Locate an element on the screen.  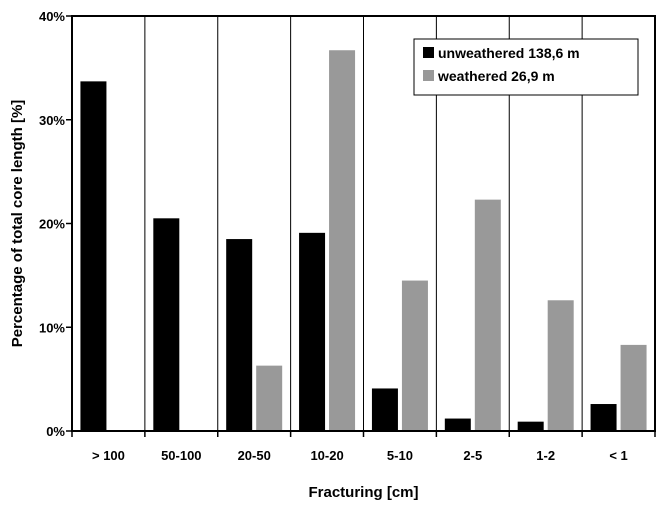
x-axis-label: Fracturing [cm] is located at coordinates (363, 492).